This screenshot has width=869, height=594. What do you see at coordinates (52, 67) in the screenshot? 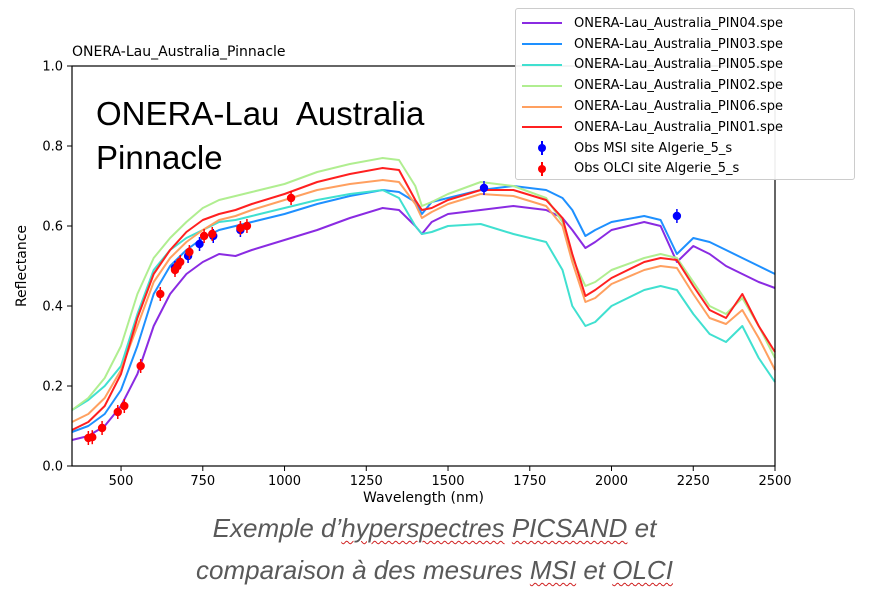
I see `y-tick-label: 1.0` at bounding box center [52, 67].